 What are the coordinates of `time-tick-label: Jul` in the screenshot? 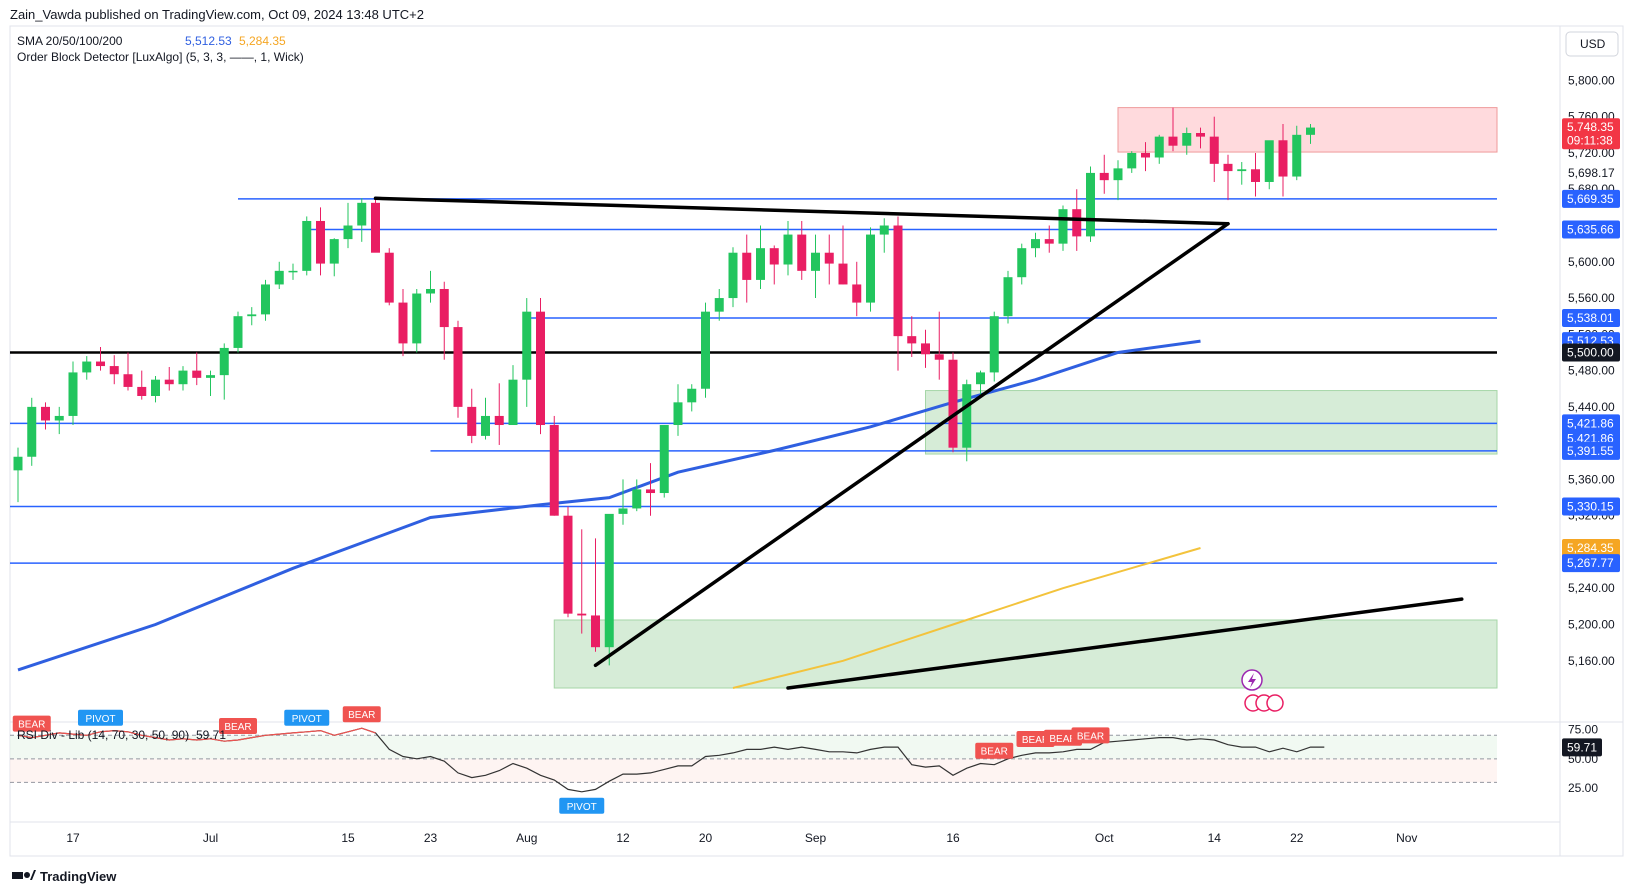 It's located at (210, 838).